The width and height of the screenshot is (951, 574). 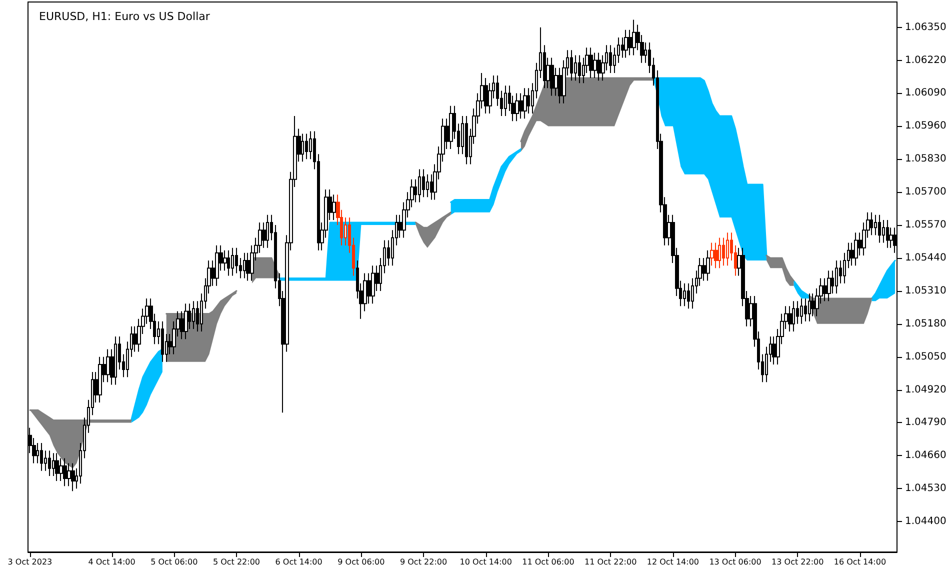 What do you see at coordinates (925, 390) in the screenshot?
I see `y-tick-label: 1.04920` at bounding box center [925, 390].